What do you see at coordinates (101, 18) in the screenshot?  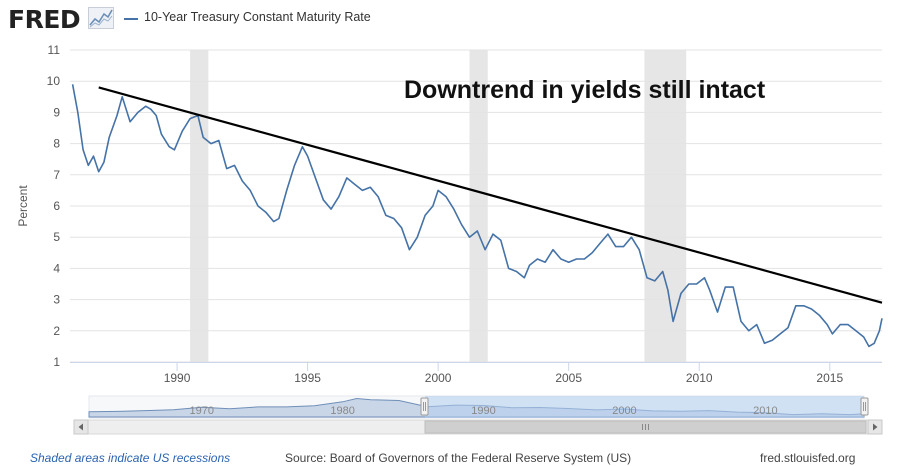 I see `logo-graph-icon` at bounding box center [101, 18].